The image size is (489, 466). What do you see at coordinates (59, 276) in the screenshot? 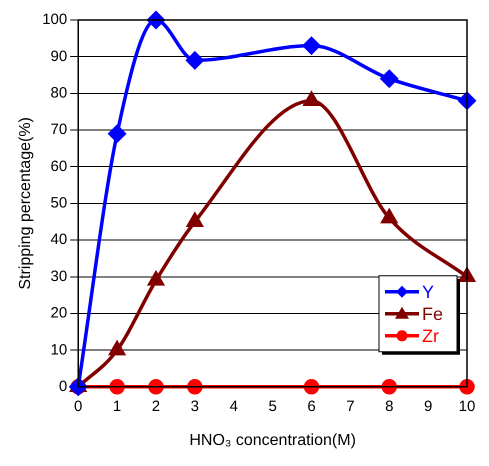
I see `y-tick-label: 30` at bounding box center [59, 276].